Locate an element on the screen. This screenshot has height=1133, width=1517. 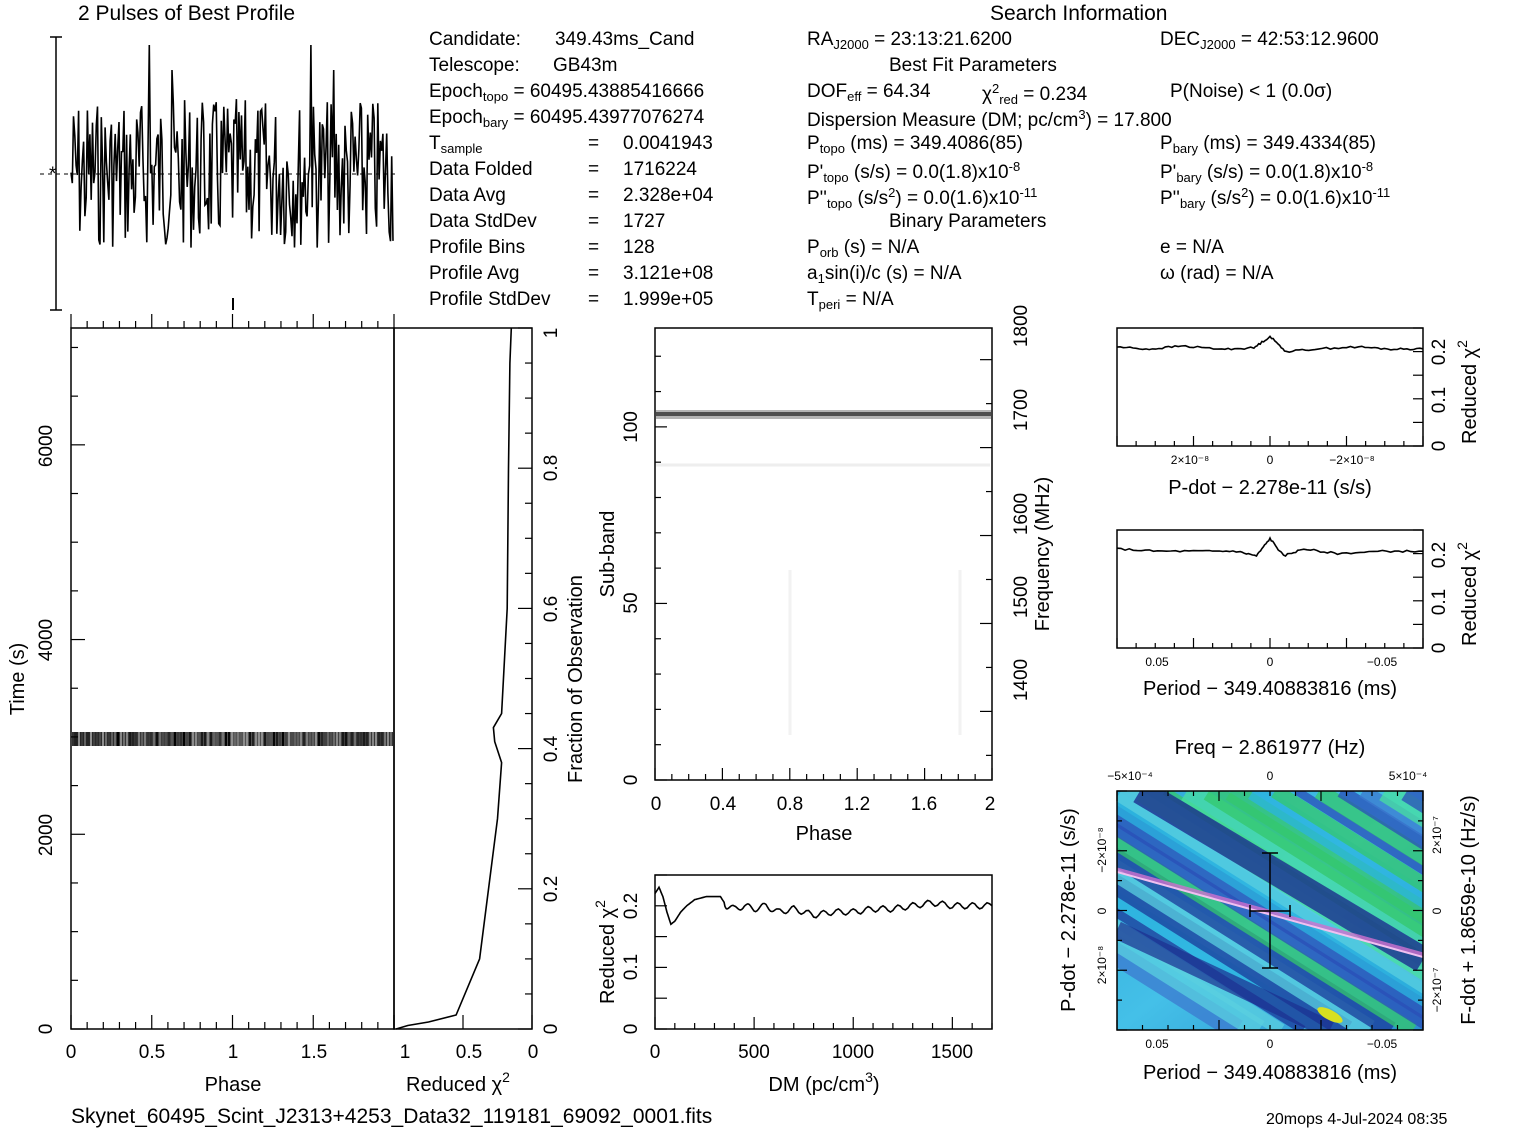
pe-ytick-2: 0.2 is located at coordinates (1439, 555).